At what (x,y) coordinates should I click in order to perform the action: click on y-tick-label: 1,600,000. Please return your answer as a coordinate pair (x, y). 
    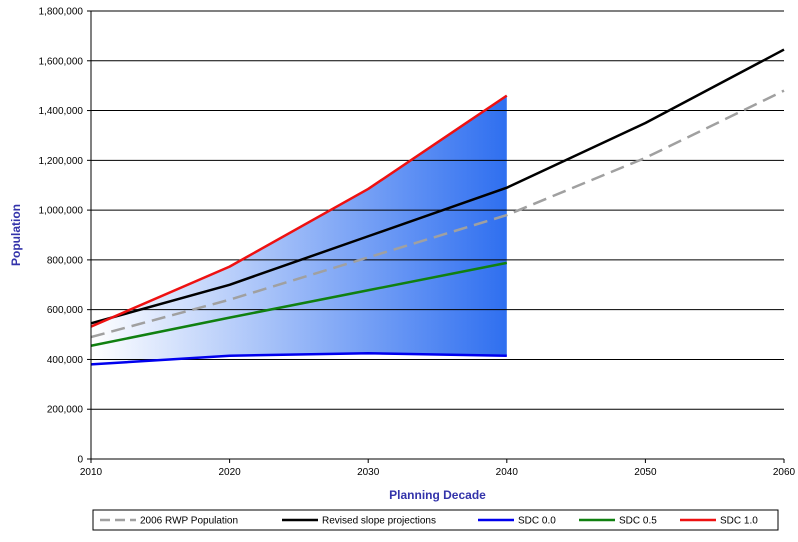
    Looking at the image, I should click on (61, 61).